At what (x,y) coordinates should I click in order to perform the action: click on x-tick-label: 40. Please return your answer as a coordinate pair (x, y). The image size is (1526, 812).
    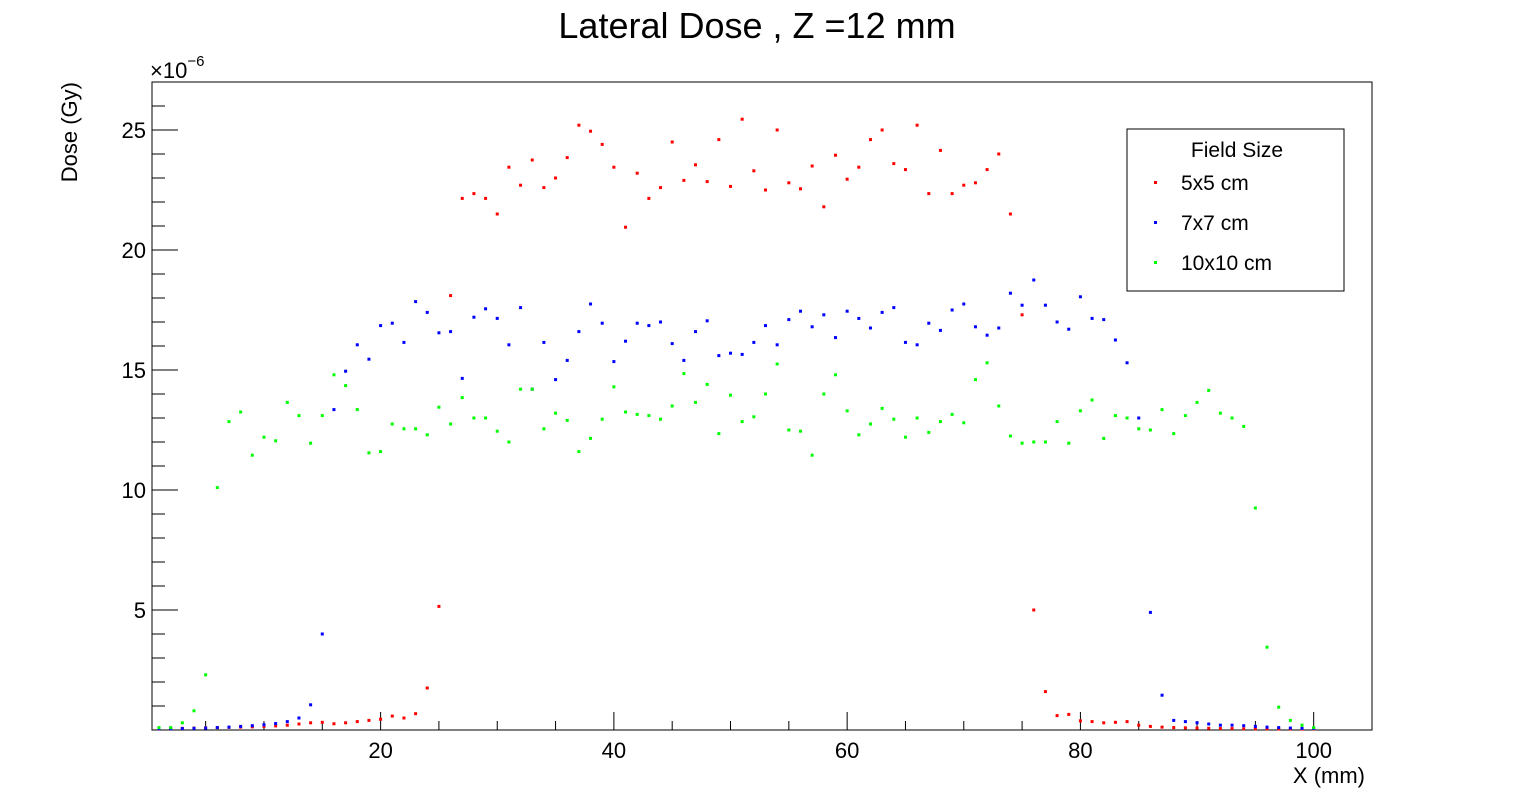
    Looking at the image, I should click on (614, 750).